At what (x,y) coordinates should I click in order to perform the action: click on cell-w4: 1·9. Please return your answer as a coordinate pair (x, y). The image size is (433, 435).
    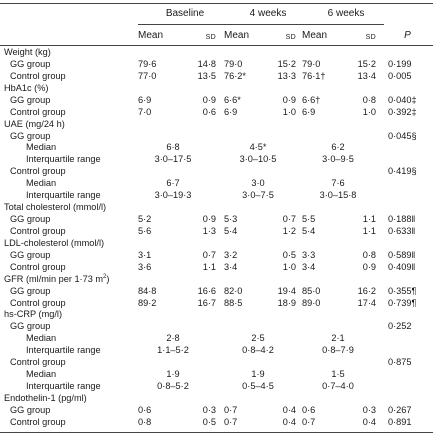
    Looking at the image, I should click on (258, 374).